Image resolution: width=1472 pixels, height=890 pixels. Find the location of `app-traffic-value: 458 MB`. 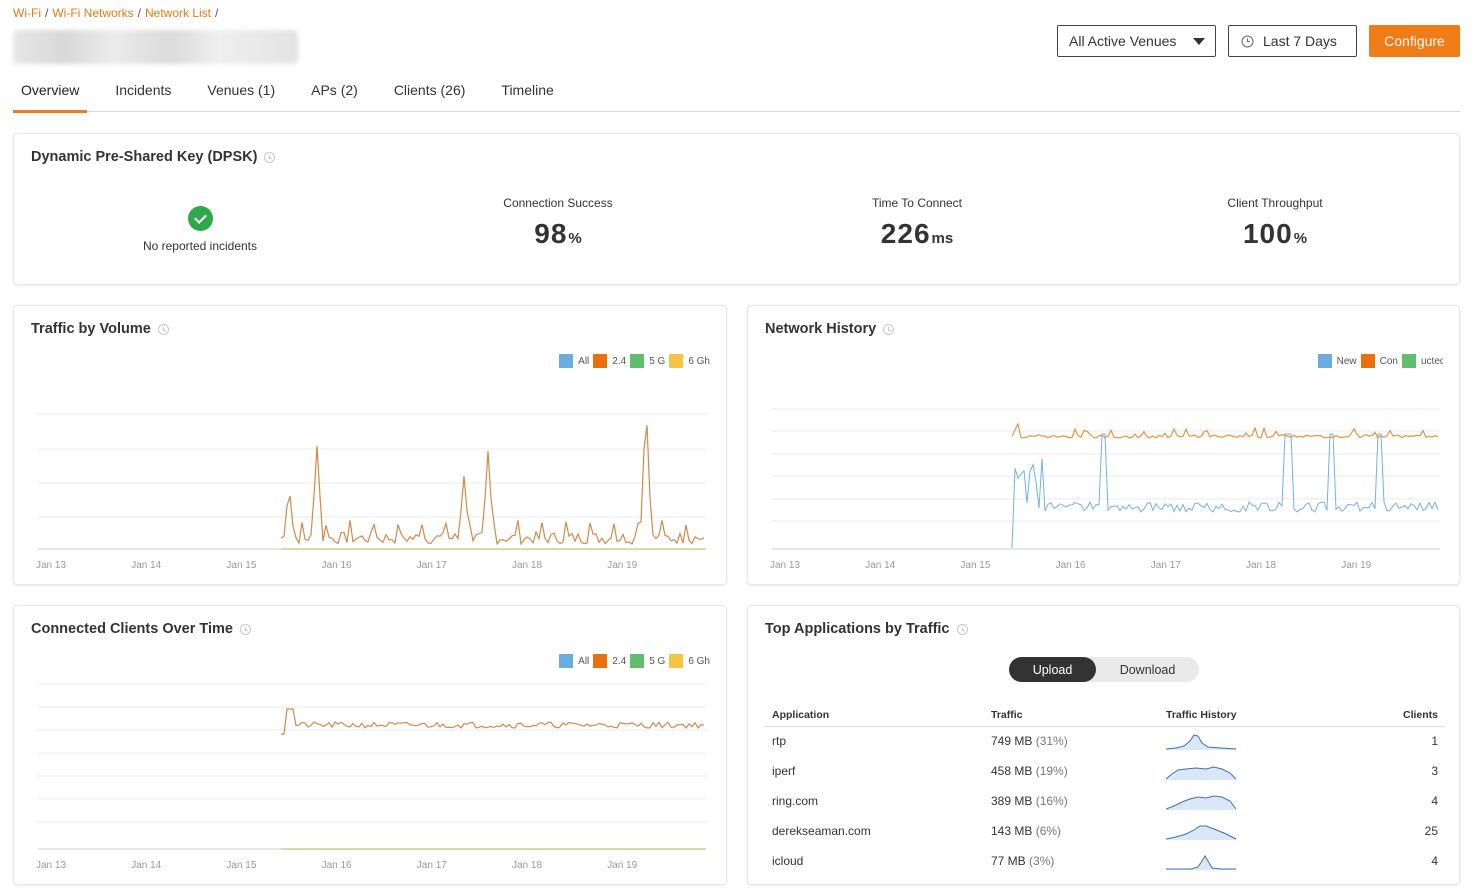

app-traffic-value: 458 MB is located at coordinates (1012, 771).